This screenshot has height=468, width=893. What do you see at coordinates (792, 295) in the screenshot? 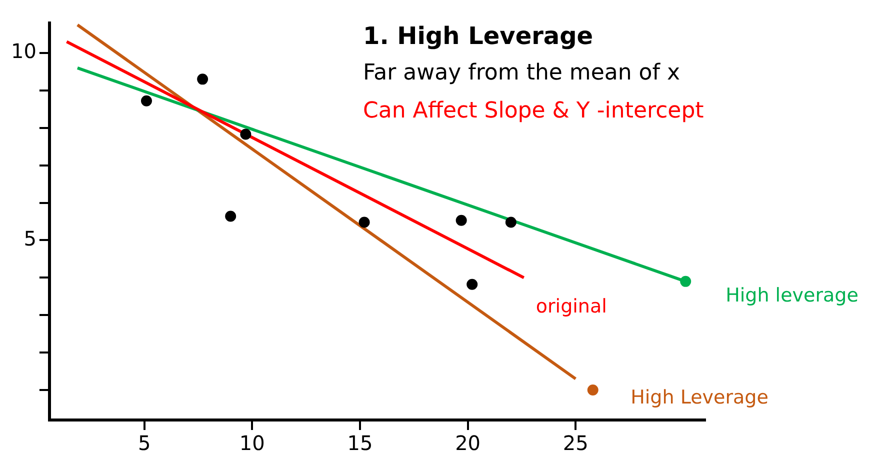
I see `text: High leverage` at bounding box center [792, 295].